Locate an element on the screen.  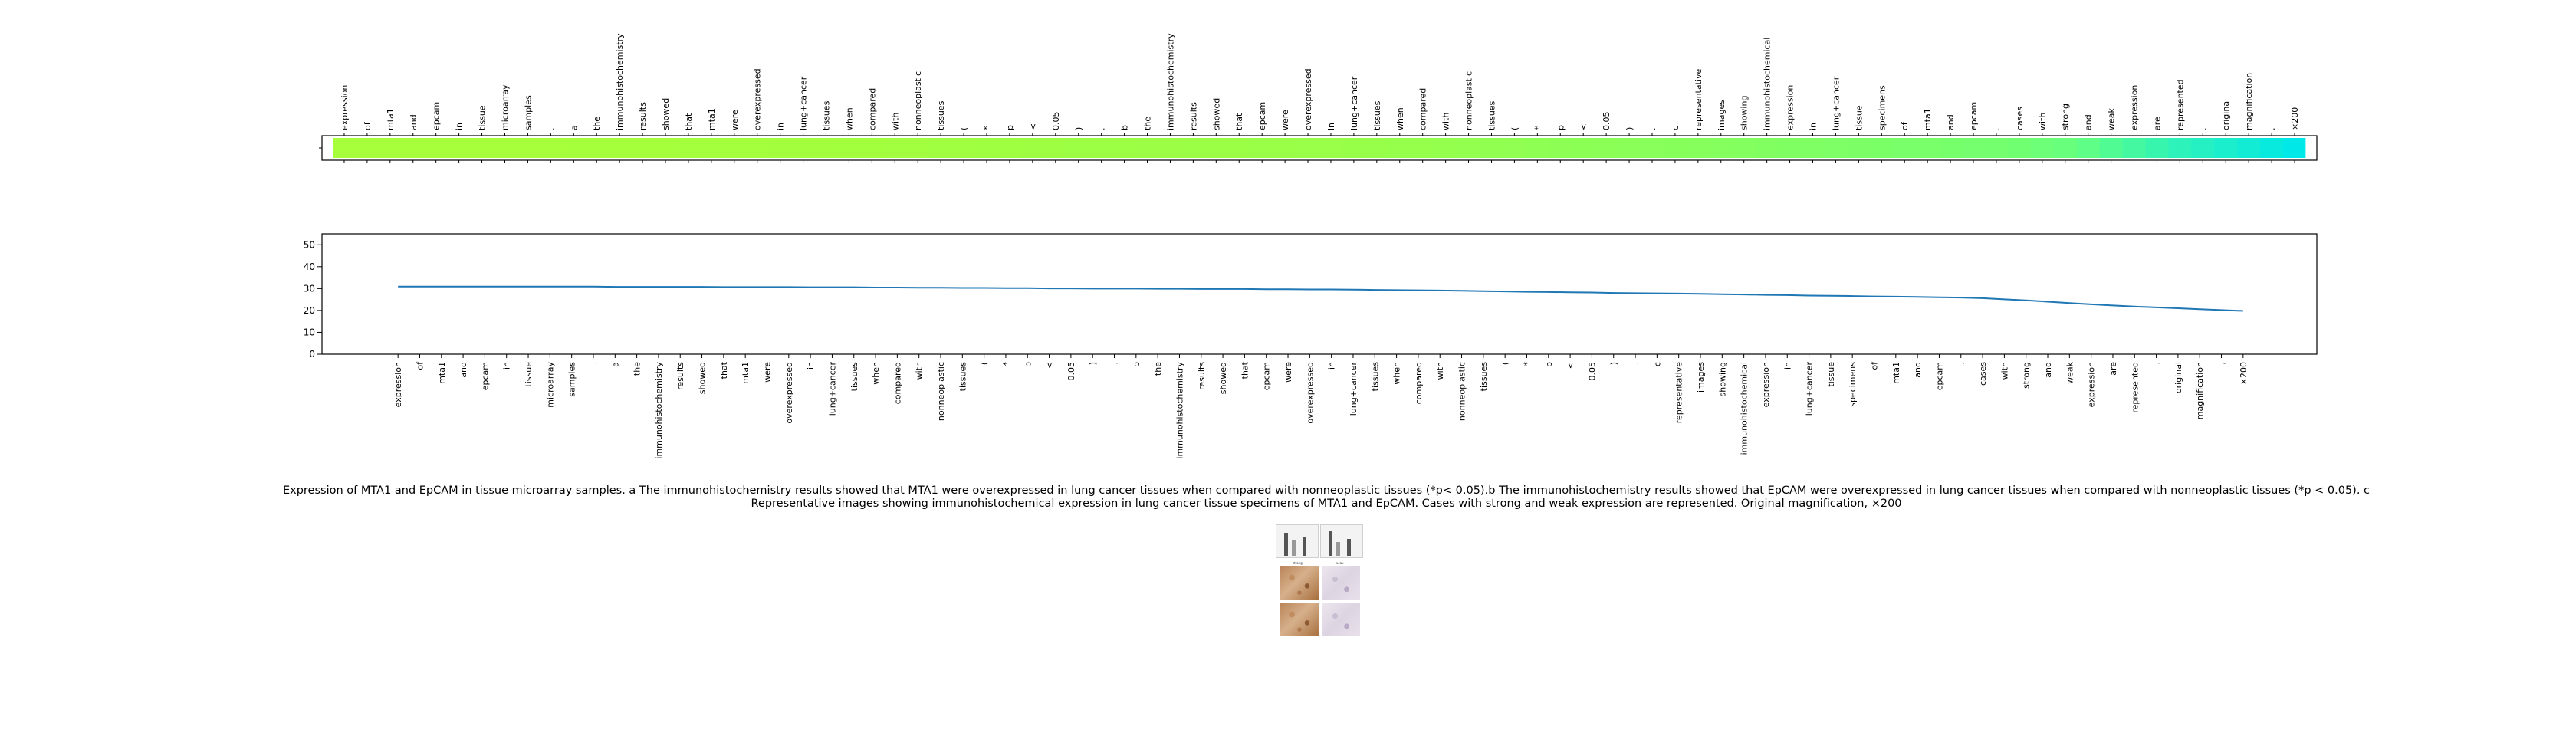
heatmap-token-label: nonneoplastic is located at coordinates (1469, 100).